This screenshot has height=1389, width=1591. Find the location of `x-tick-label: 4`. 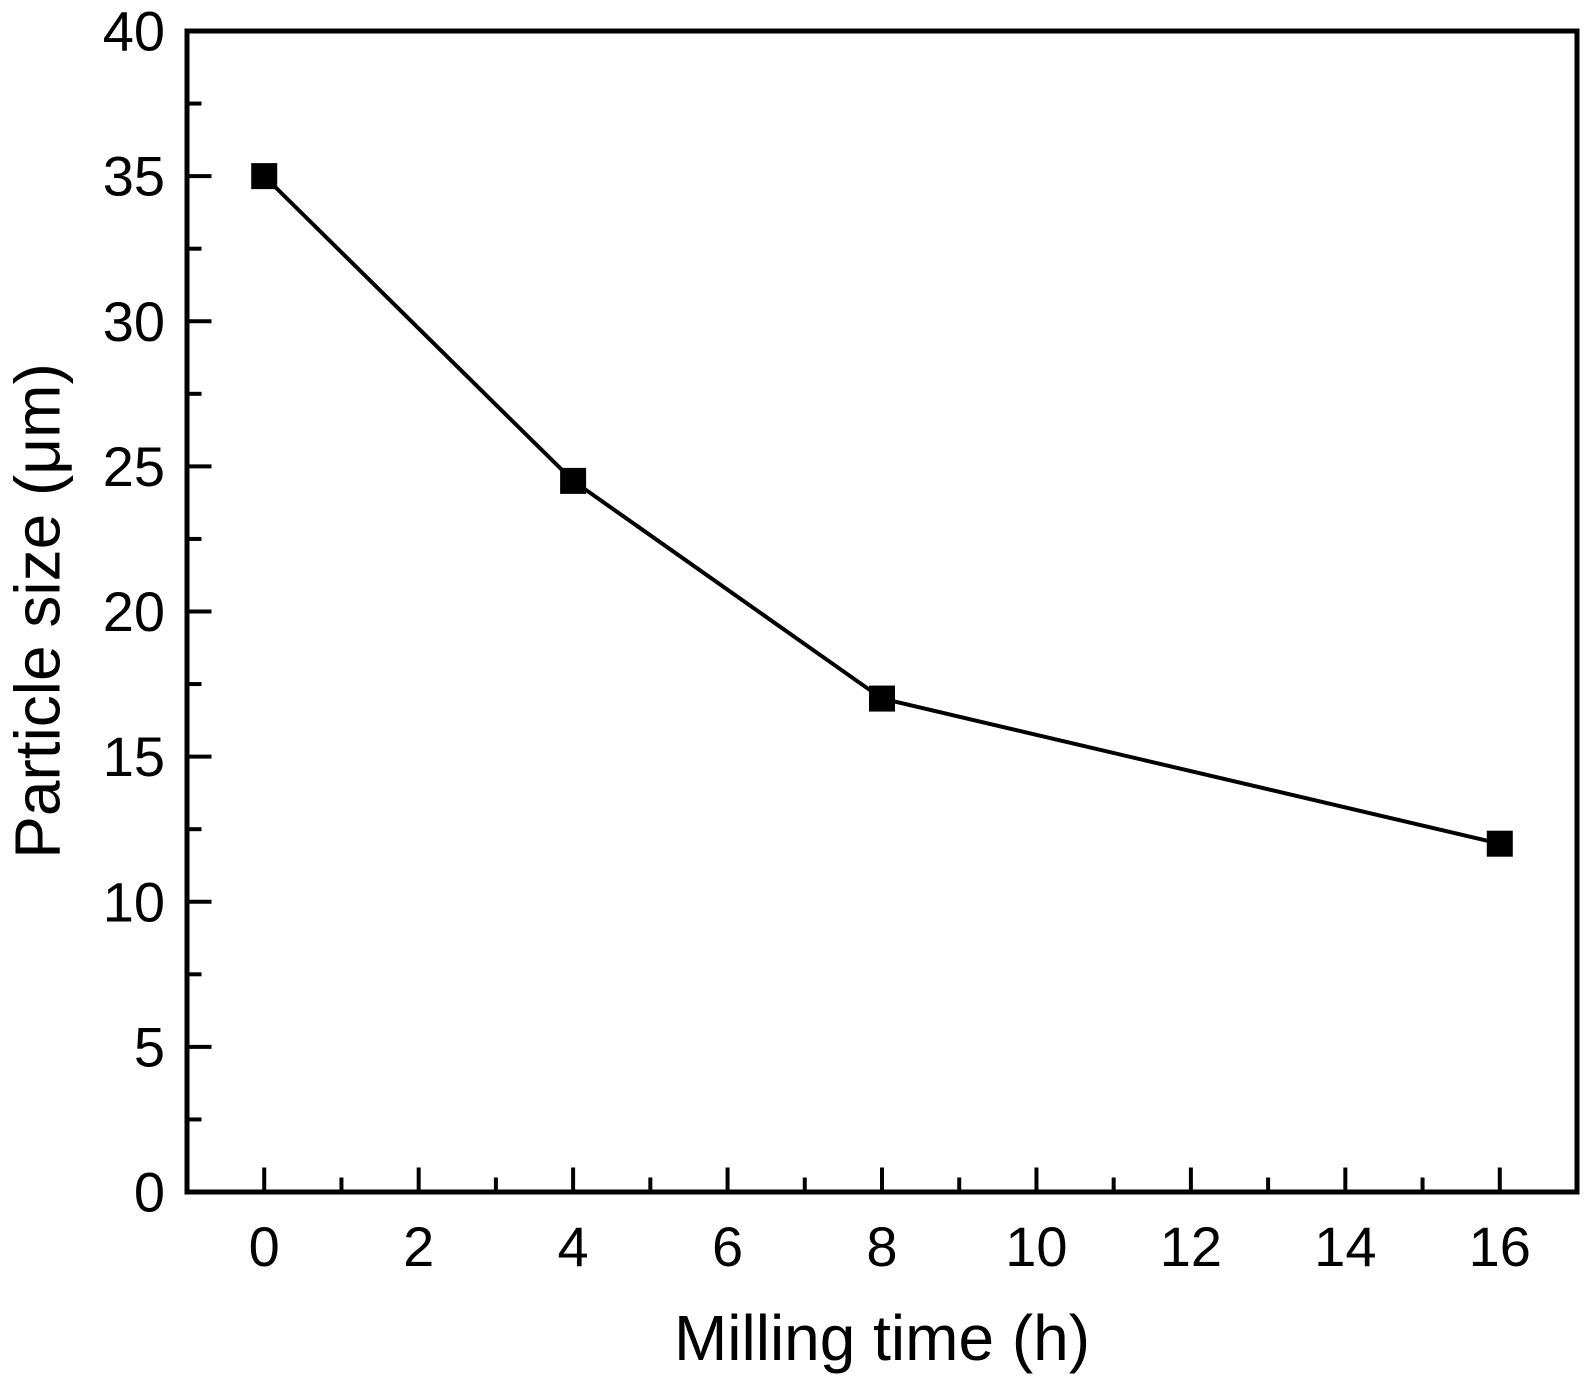

x-tick-label: 4 is located at coordinates (573, 1246).